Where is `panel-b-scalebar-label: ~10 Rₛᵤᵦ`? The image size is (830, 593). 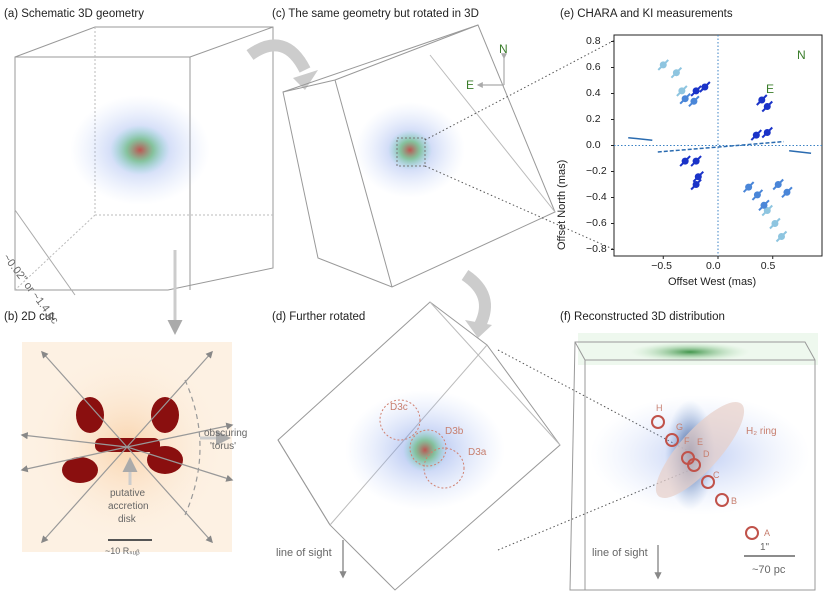 panel-b-scalebar-label: ~10 Rₛᵤᵦ is located at coordinates (122, 551).